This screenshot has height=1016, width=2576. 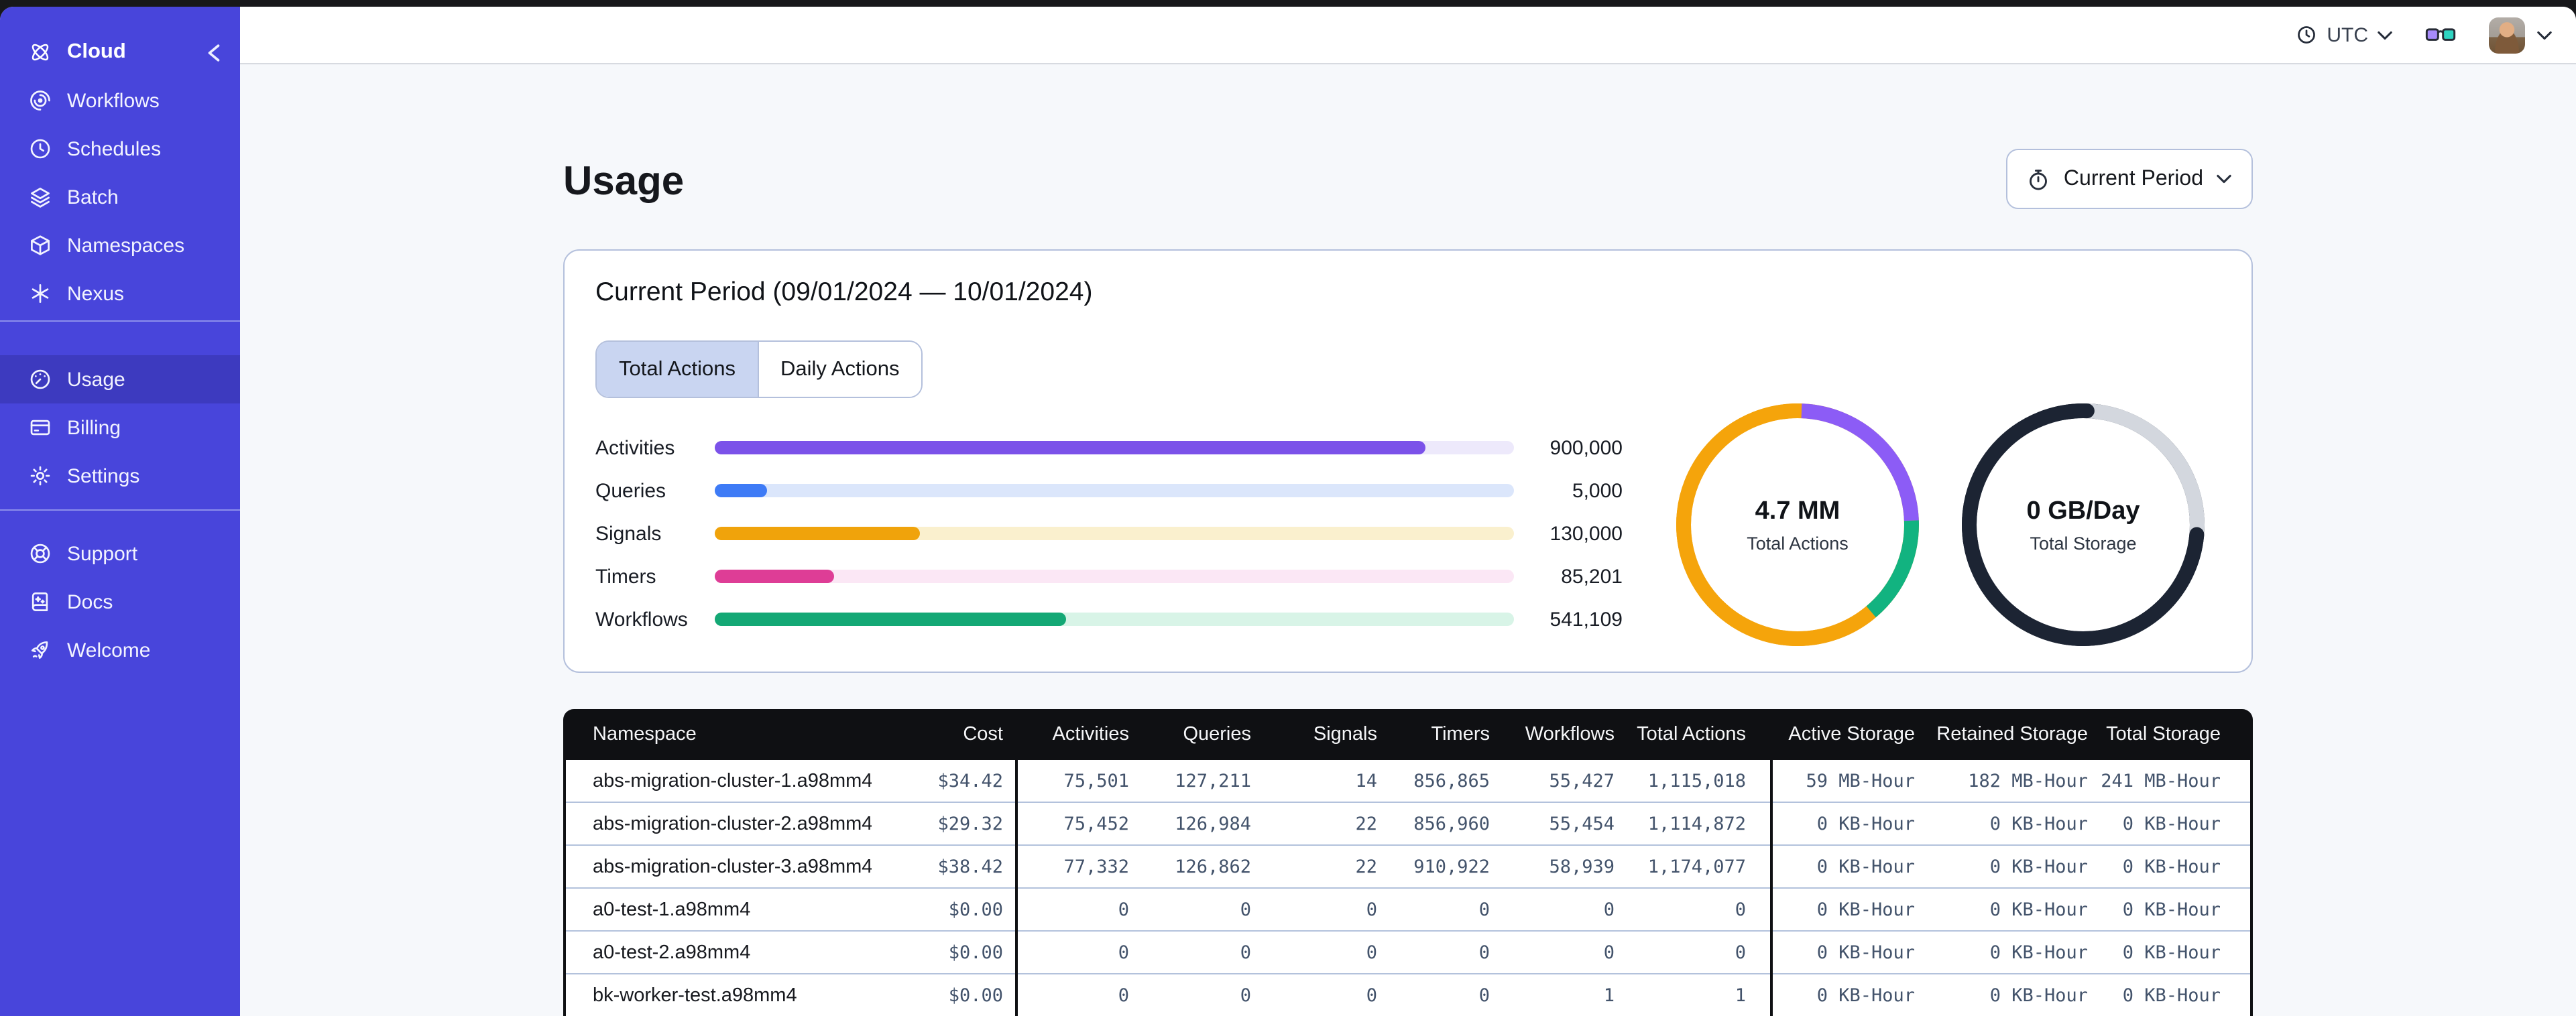 What do you see at coordinates (2347, 34) in the screenshot?
I see `timezone-label: UTC` at bounding box center [2347, 34].